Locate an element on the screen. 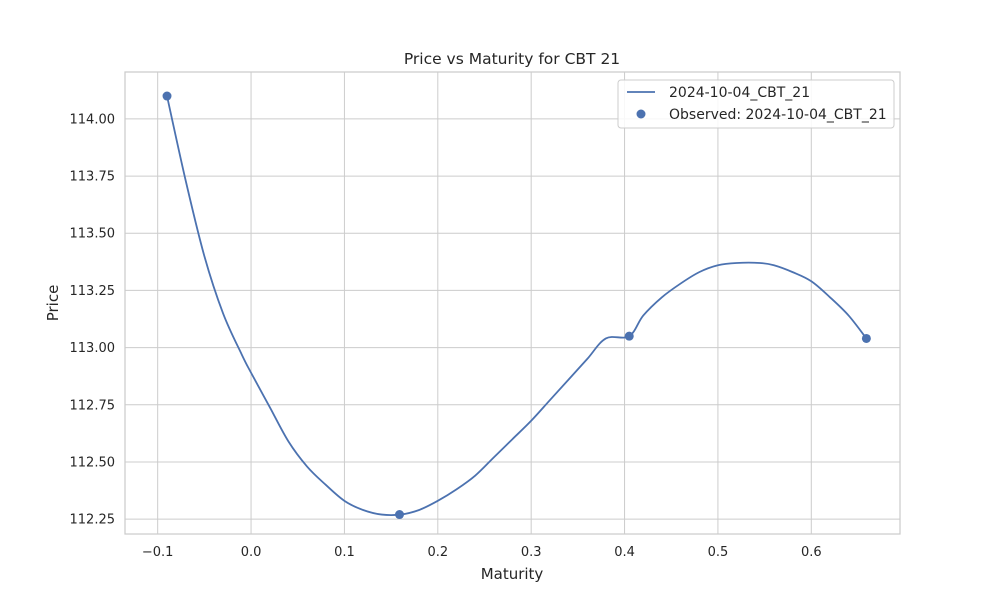 The height and width of the screenshot is (600, 1000). x-tick-label: 0.0 is located at coordinates (251, 552).